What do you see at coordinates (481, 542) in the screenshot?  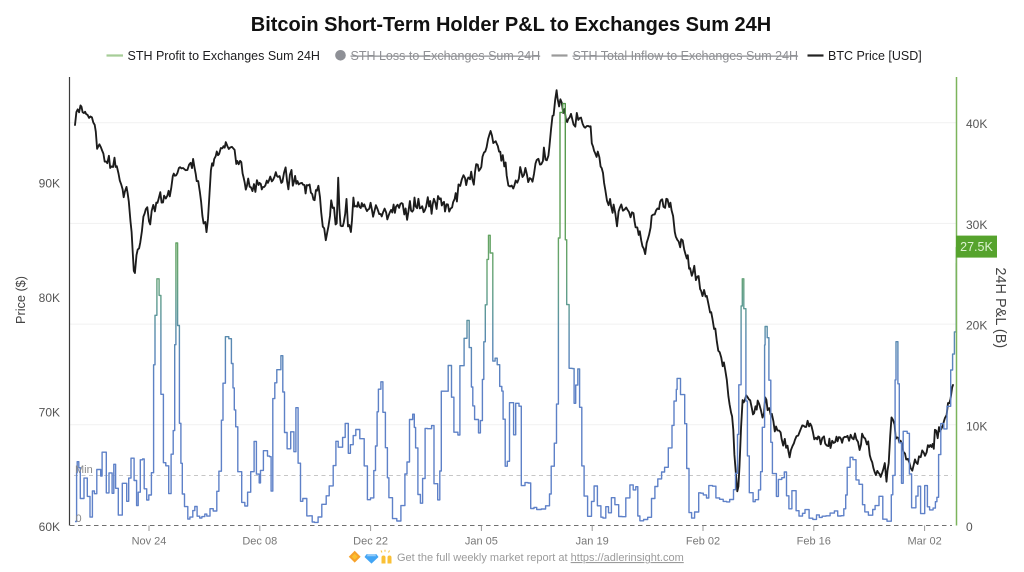 I see `svg-text: Jan 05` at bounding box center [481, 542].